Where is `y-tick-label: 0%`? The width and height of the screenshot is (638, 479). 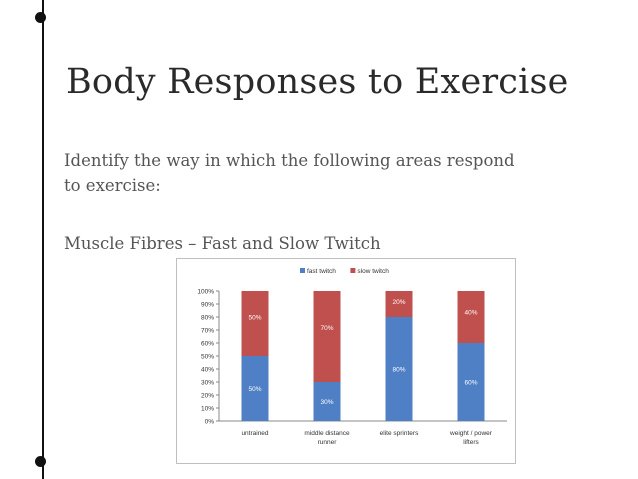
y-tick-label: 0% is located at coordinates (210, 422).